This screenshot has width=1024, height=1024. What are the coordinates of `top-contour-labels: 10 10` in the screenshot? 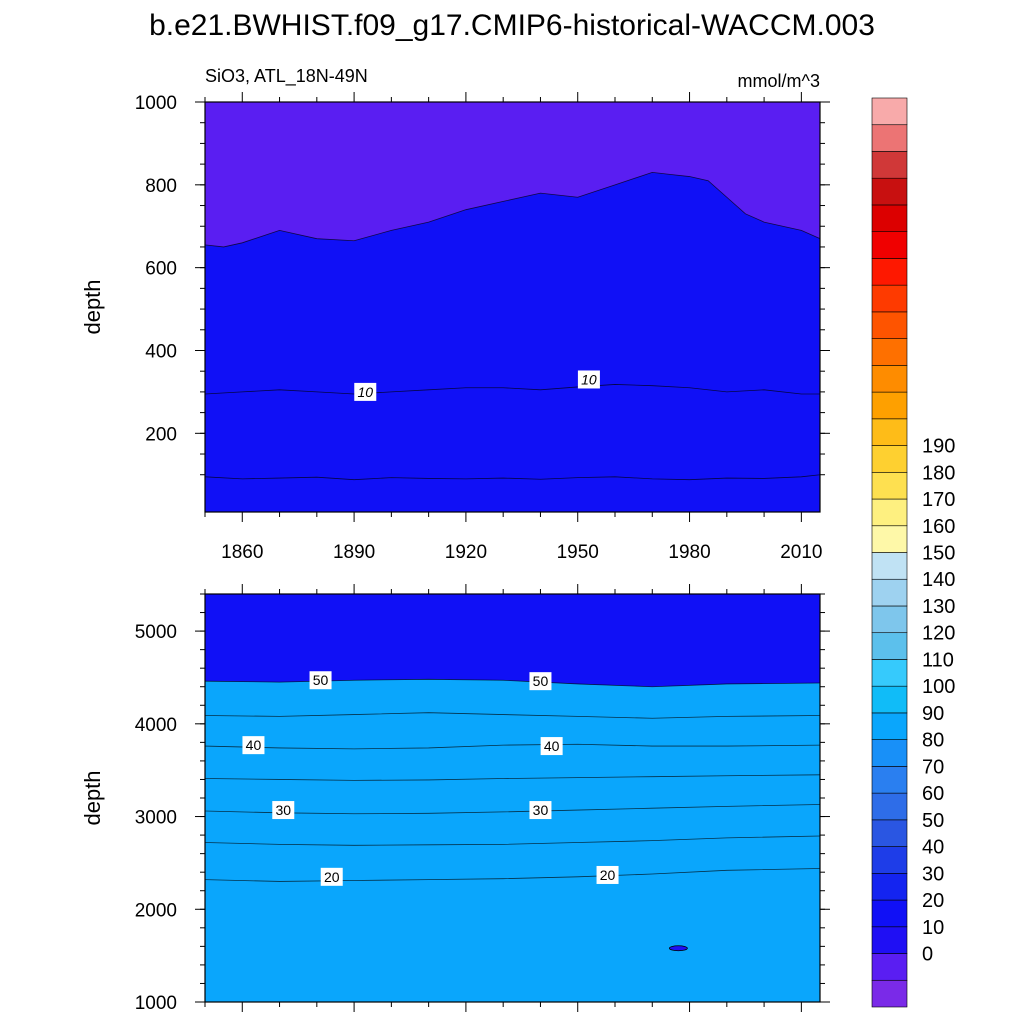 It's located at (477, 385).